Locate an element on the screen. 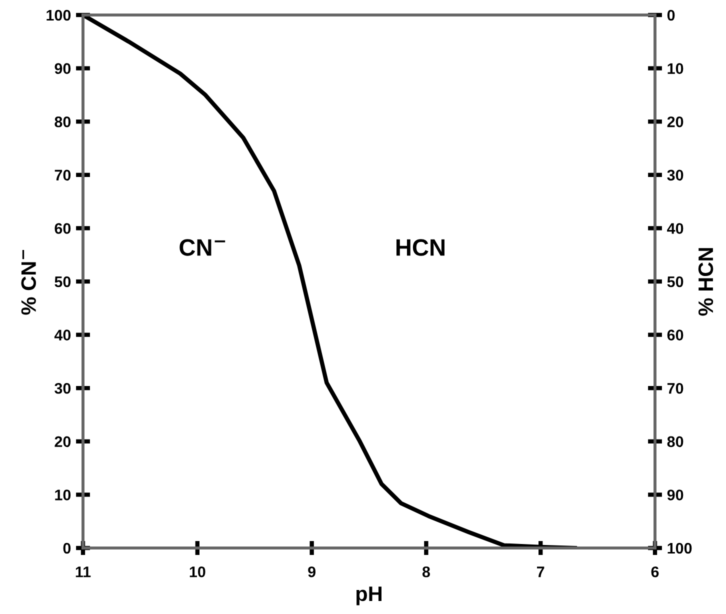 The height and width of the screenshot is (614, 726). y2-tick-label: 60 is located at coordinates (675, 335).